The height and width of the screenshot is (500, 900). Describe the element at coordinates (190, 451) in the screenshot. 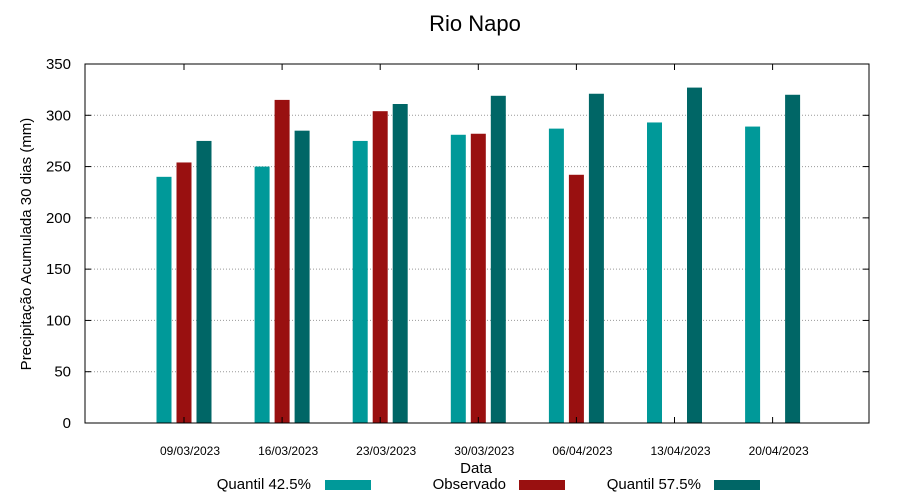

I see `x-tick-label: 09/03/2023` at that location.